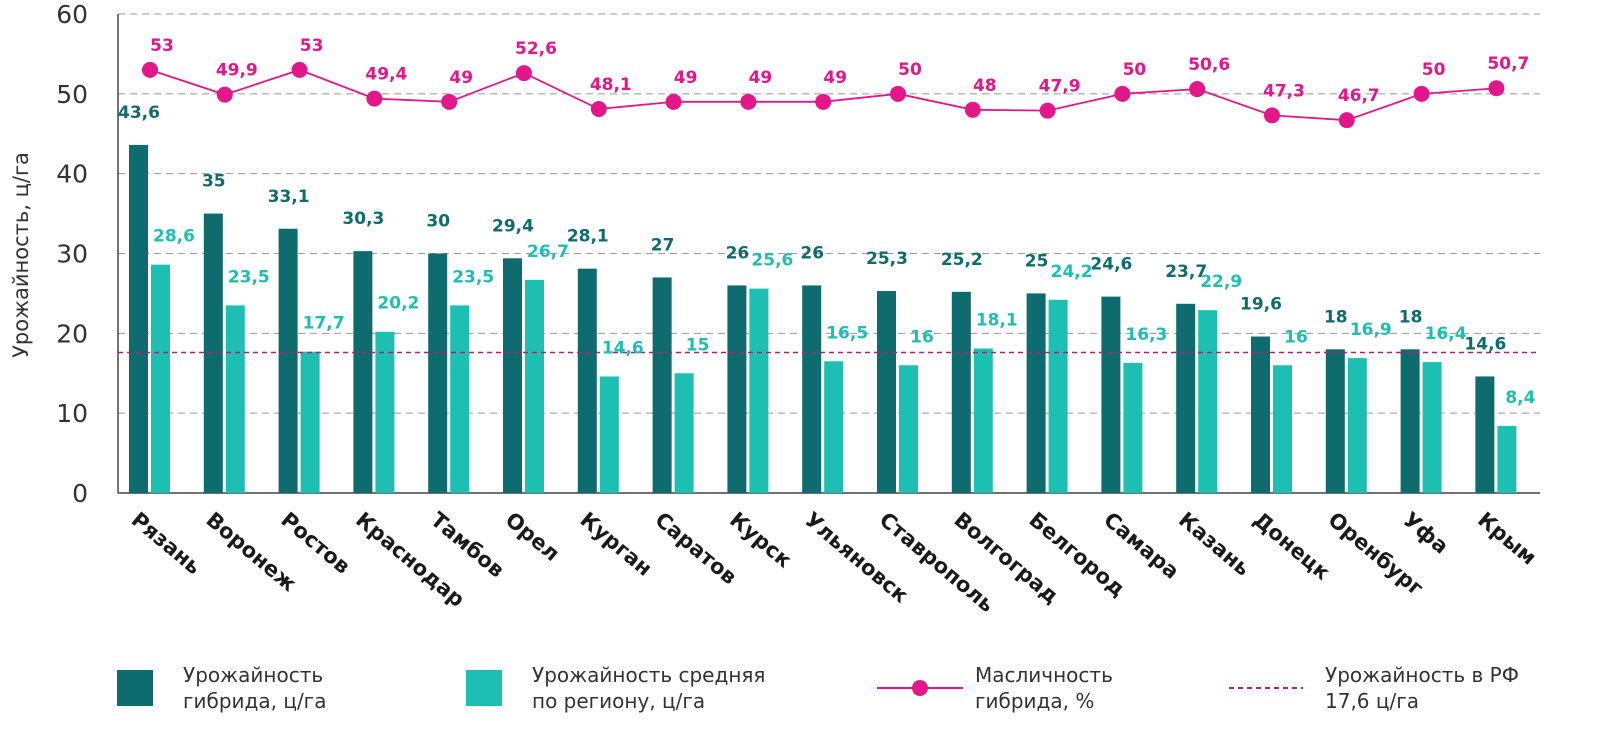 Image resolution: width=1600 pixels, height=751 pixels. I want to click on data-label-regional-yield: 24,2, so click(1072, 272).